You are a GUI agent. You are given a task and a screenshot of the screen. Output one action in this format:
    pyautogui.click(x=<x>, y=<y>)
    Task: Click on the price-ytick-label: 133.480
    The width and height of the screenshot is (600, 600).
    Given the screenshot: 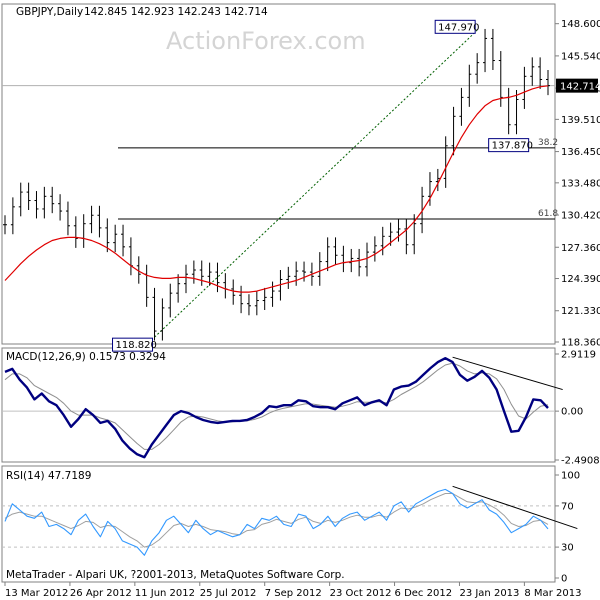 What is the action you would take?
    pyautogui.click(x=580, y=183)
    